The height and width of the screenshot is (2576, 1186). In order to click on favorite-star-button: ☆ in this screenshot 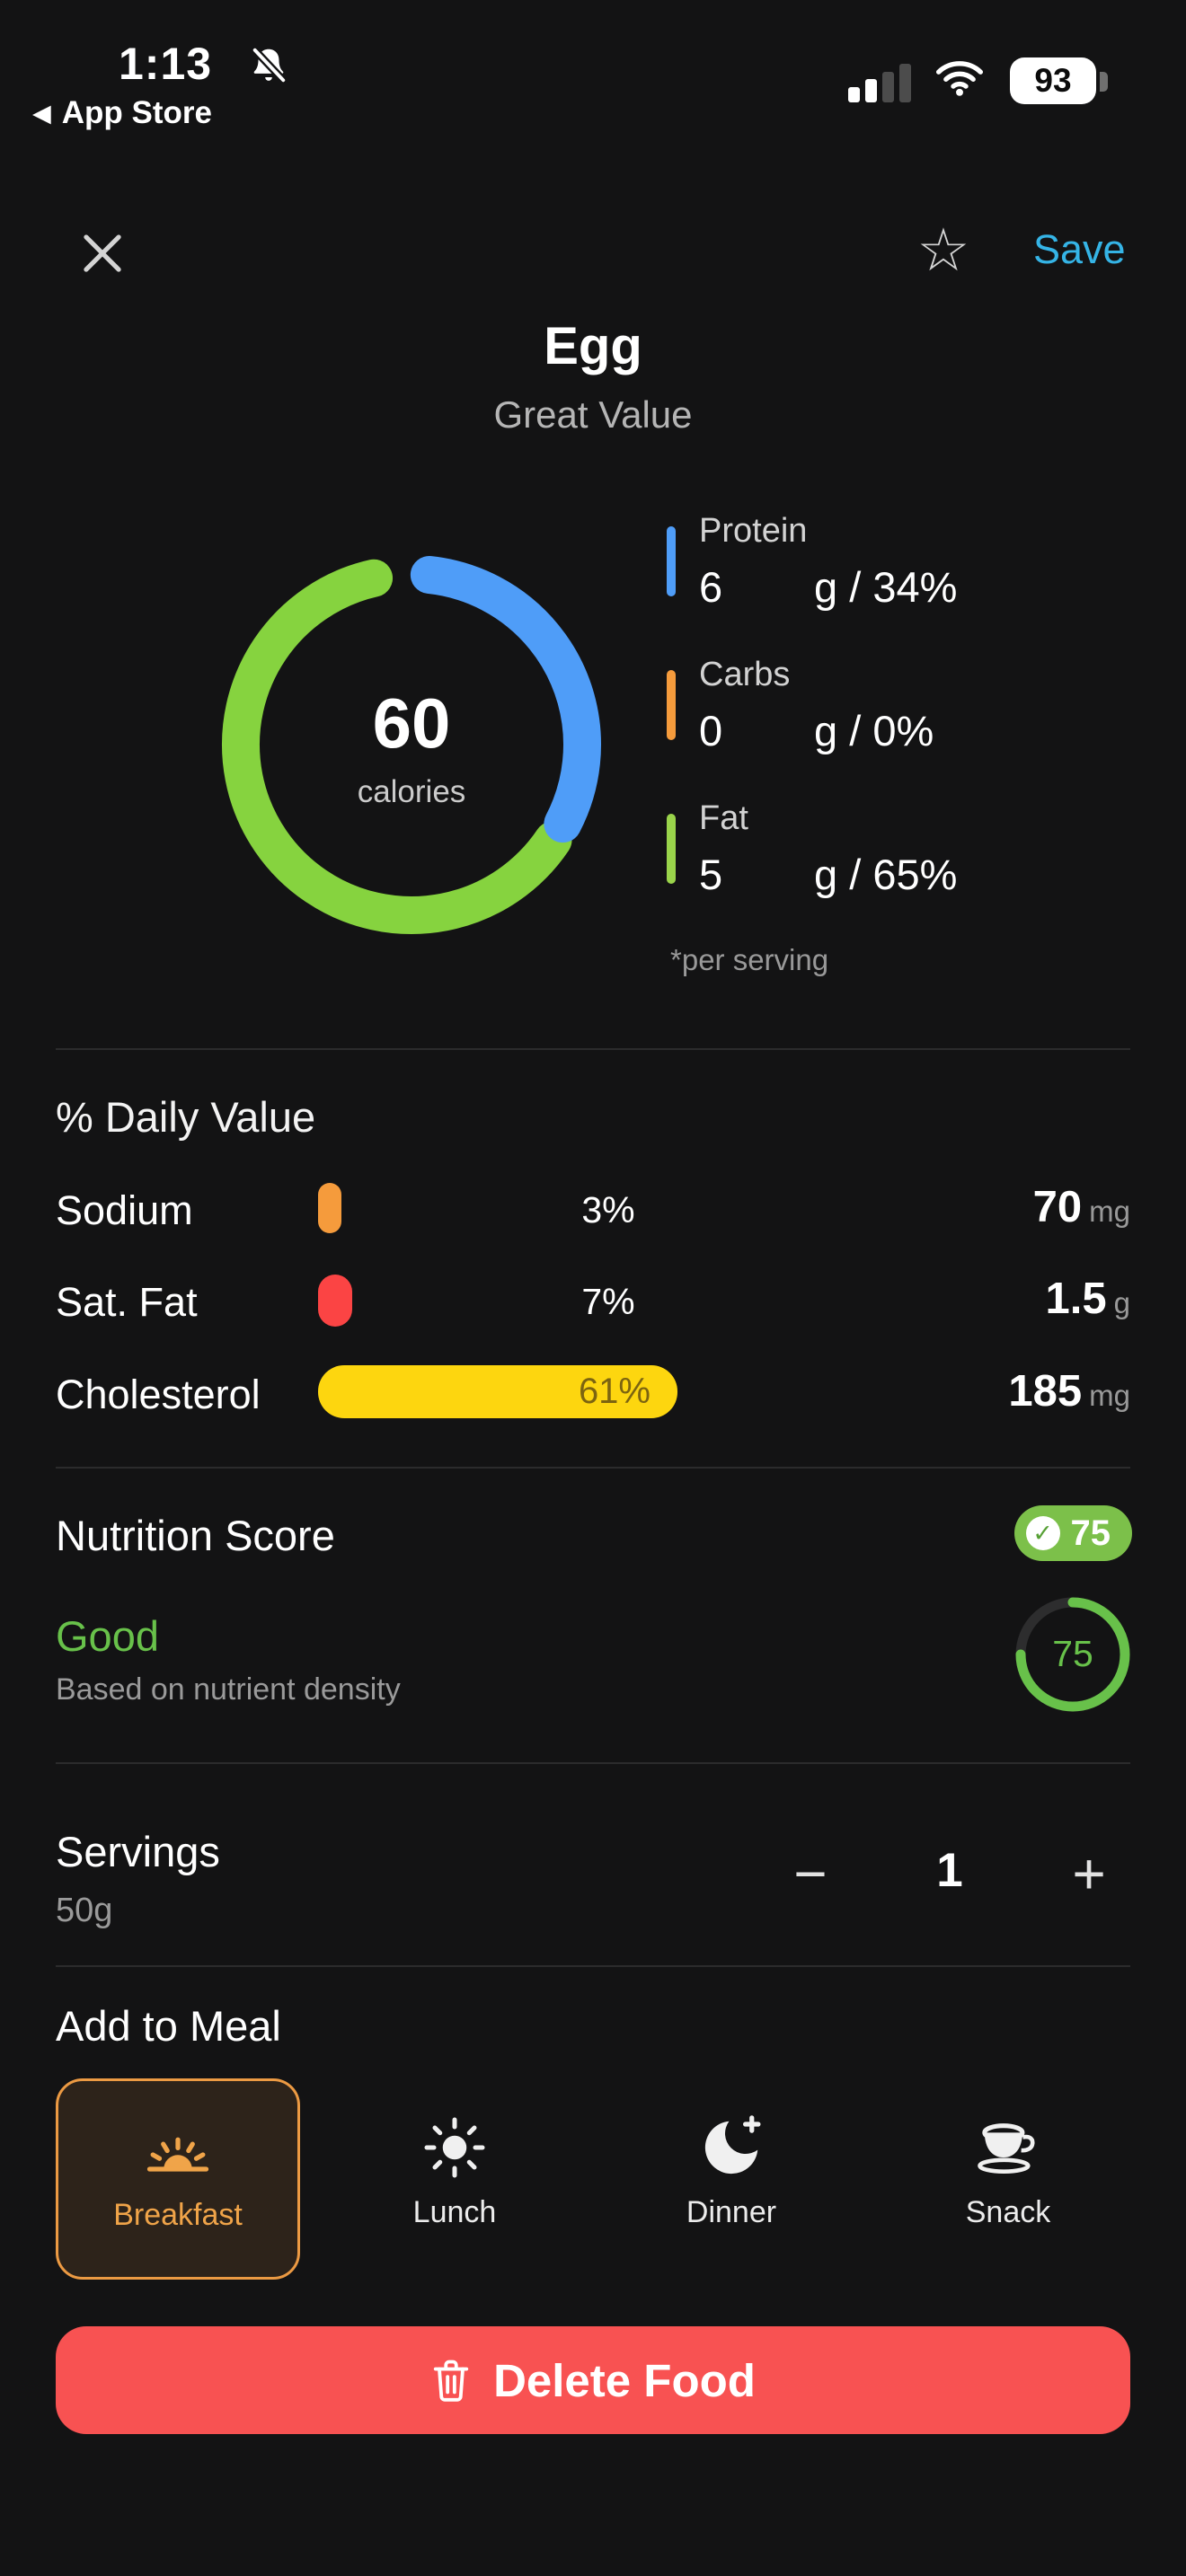, I will do `click(943, 250)`.